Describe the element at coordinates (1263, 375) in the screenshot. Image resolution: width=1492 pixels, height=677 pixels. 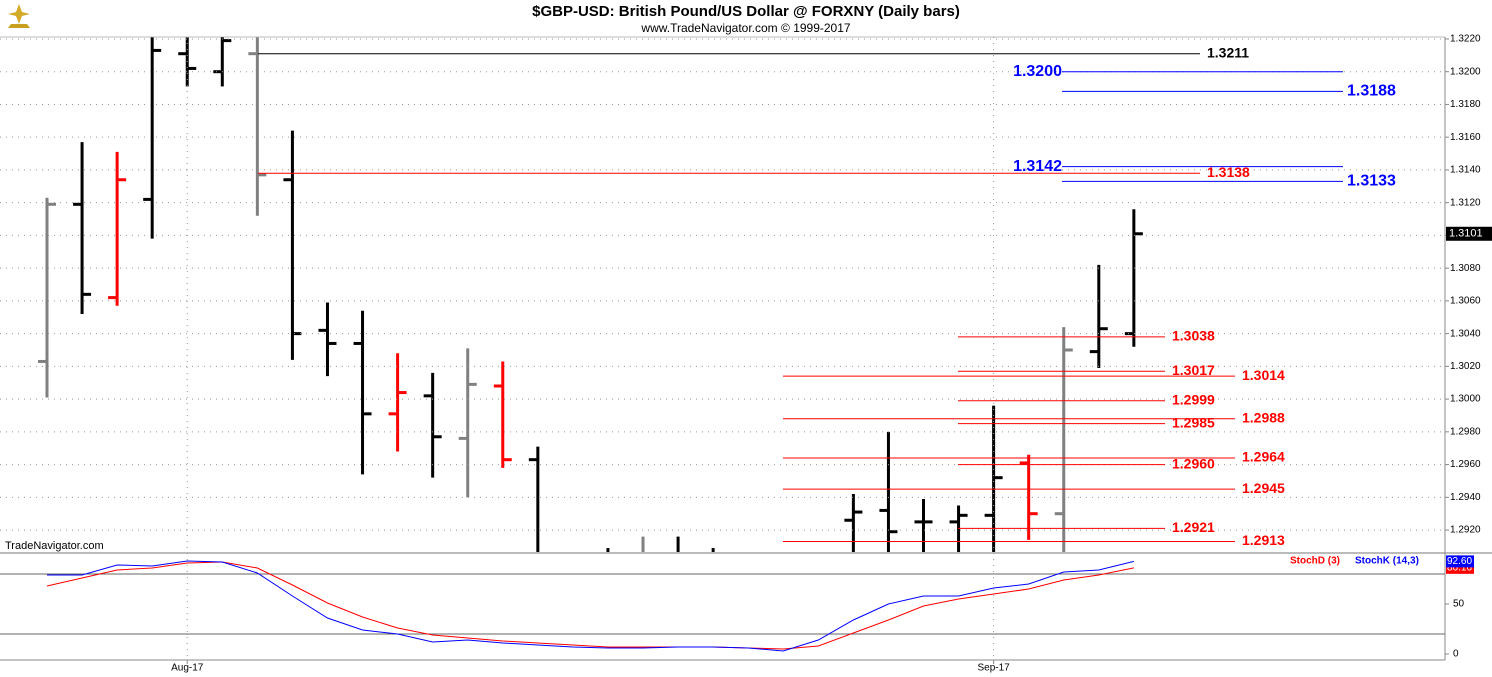
I see `level-label: 1.3014` at that location.